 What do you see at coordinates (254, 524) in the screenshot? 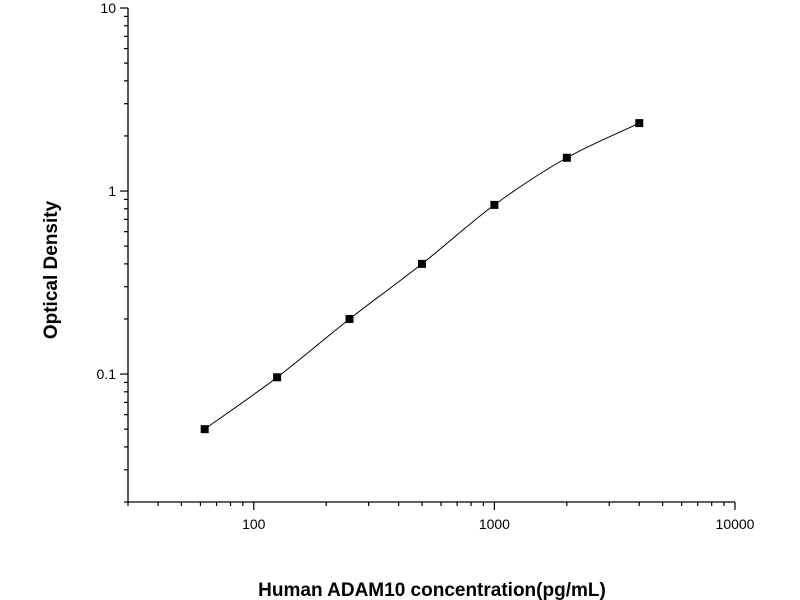
I see `x-tick-label: 100` at bounding box center [254, 524].